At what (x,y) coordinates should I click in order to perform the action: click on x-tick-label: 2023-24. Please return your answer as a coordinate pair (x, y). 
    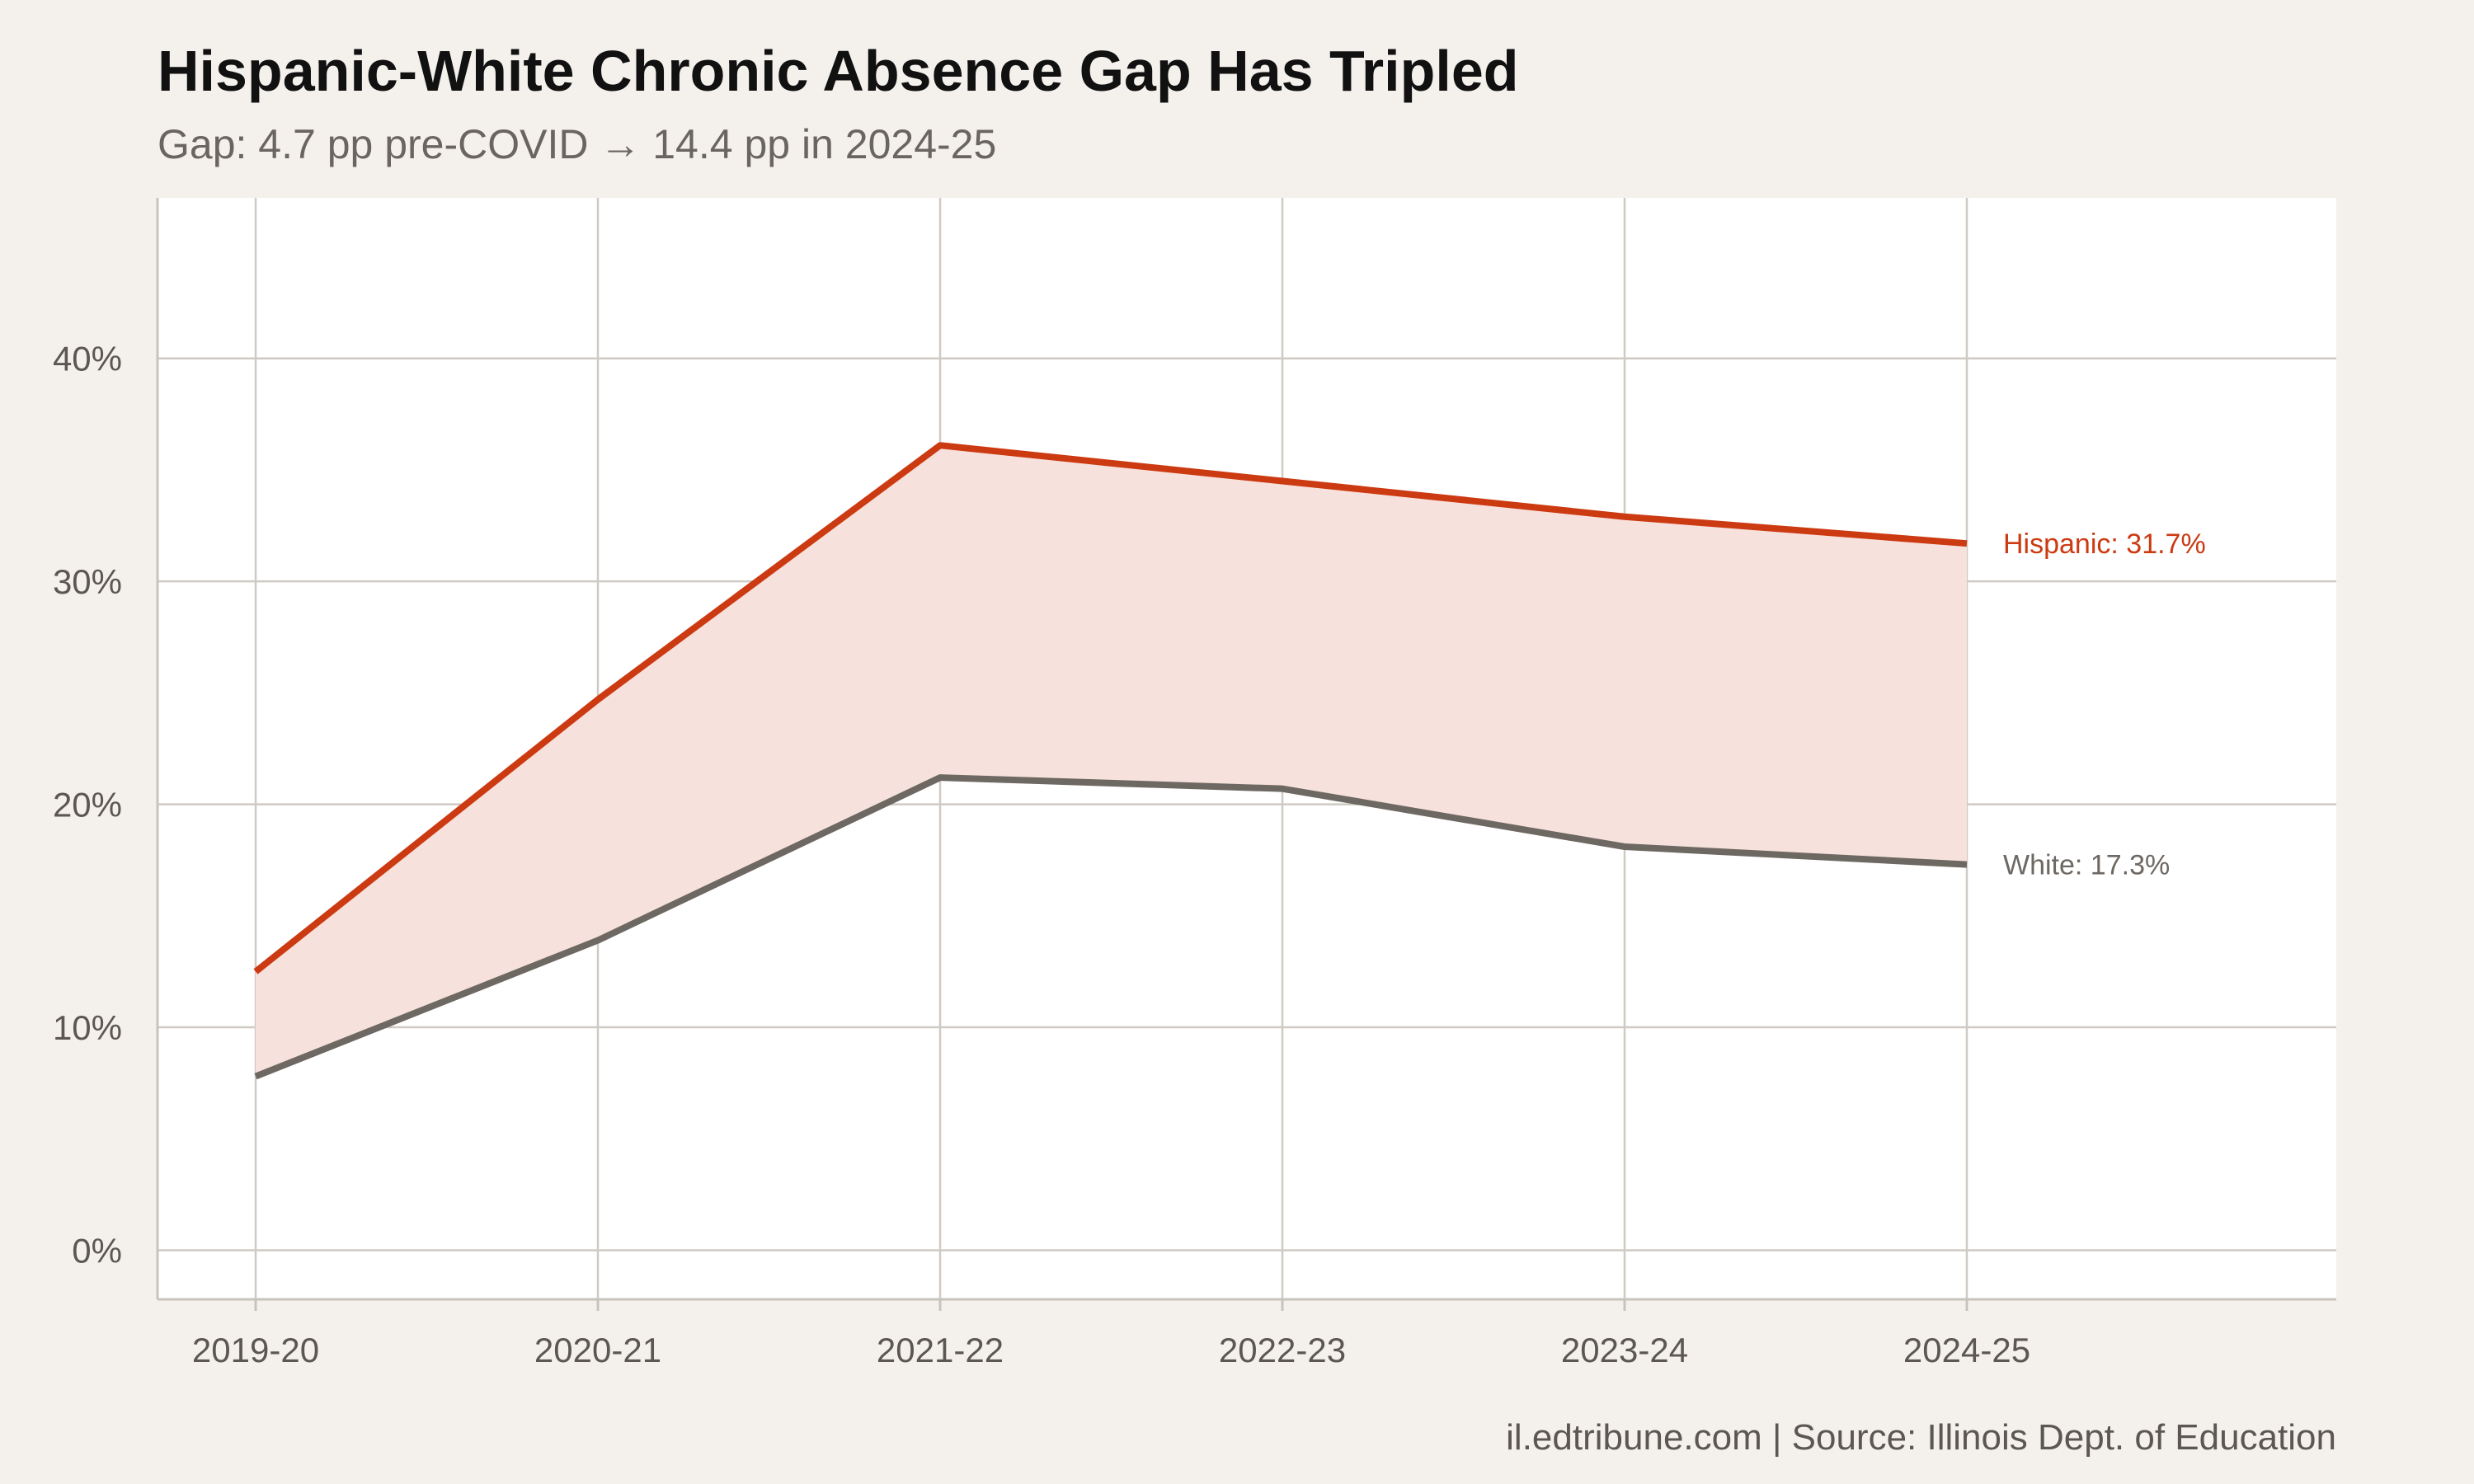
    Looking at the image, I should click on (1624, 1350).